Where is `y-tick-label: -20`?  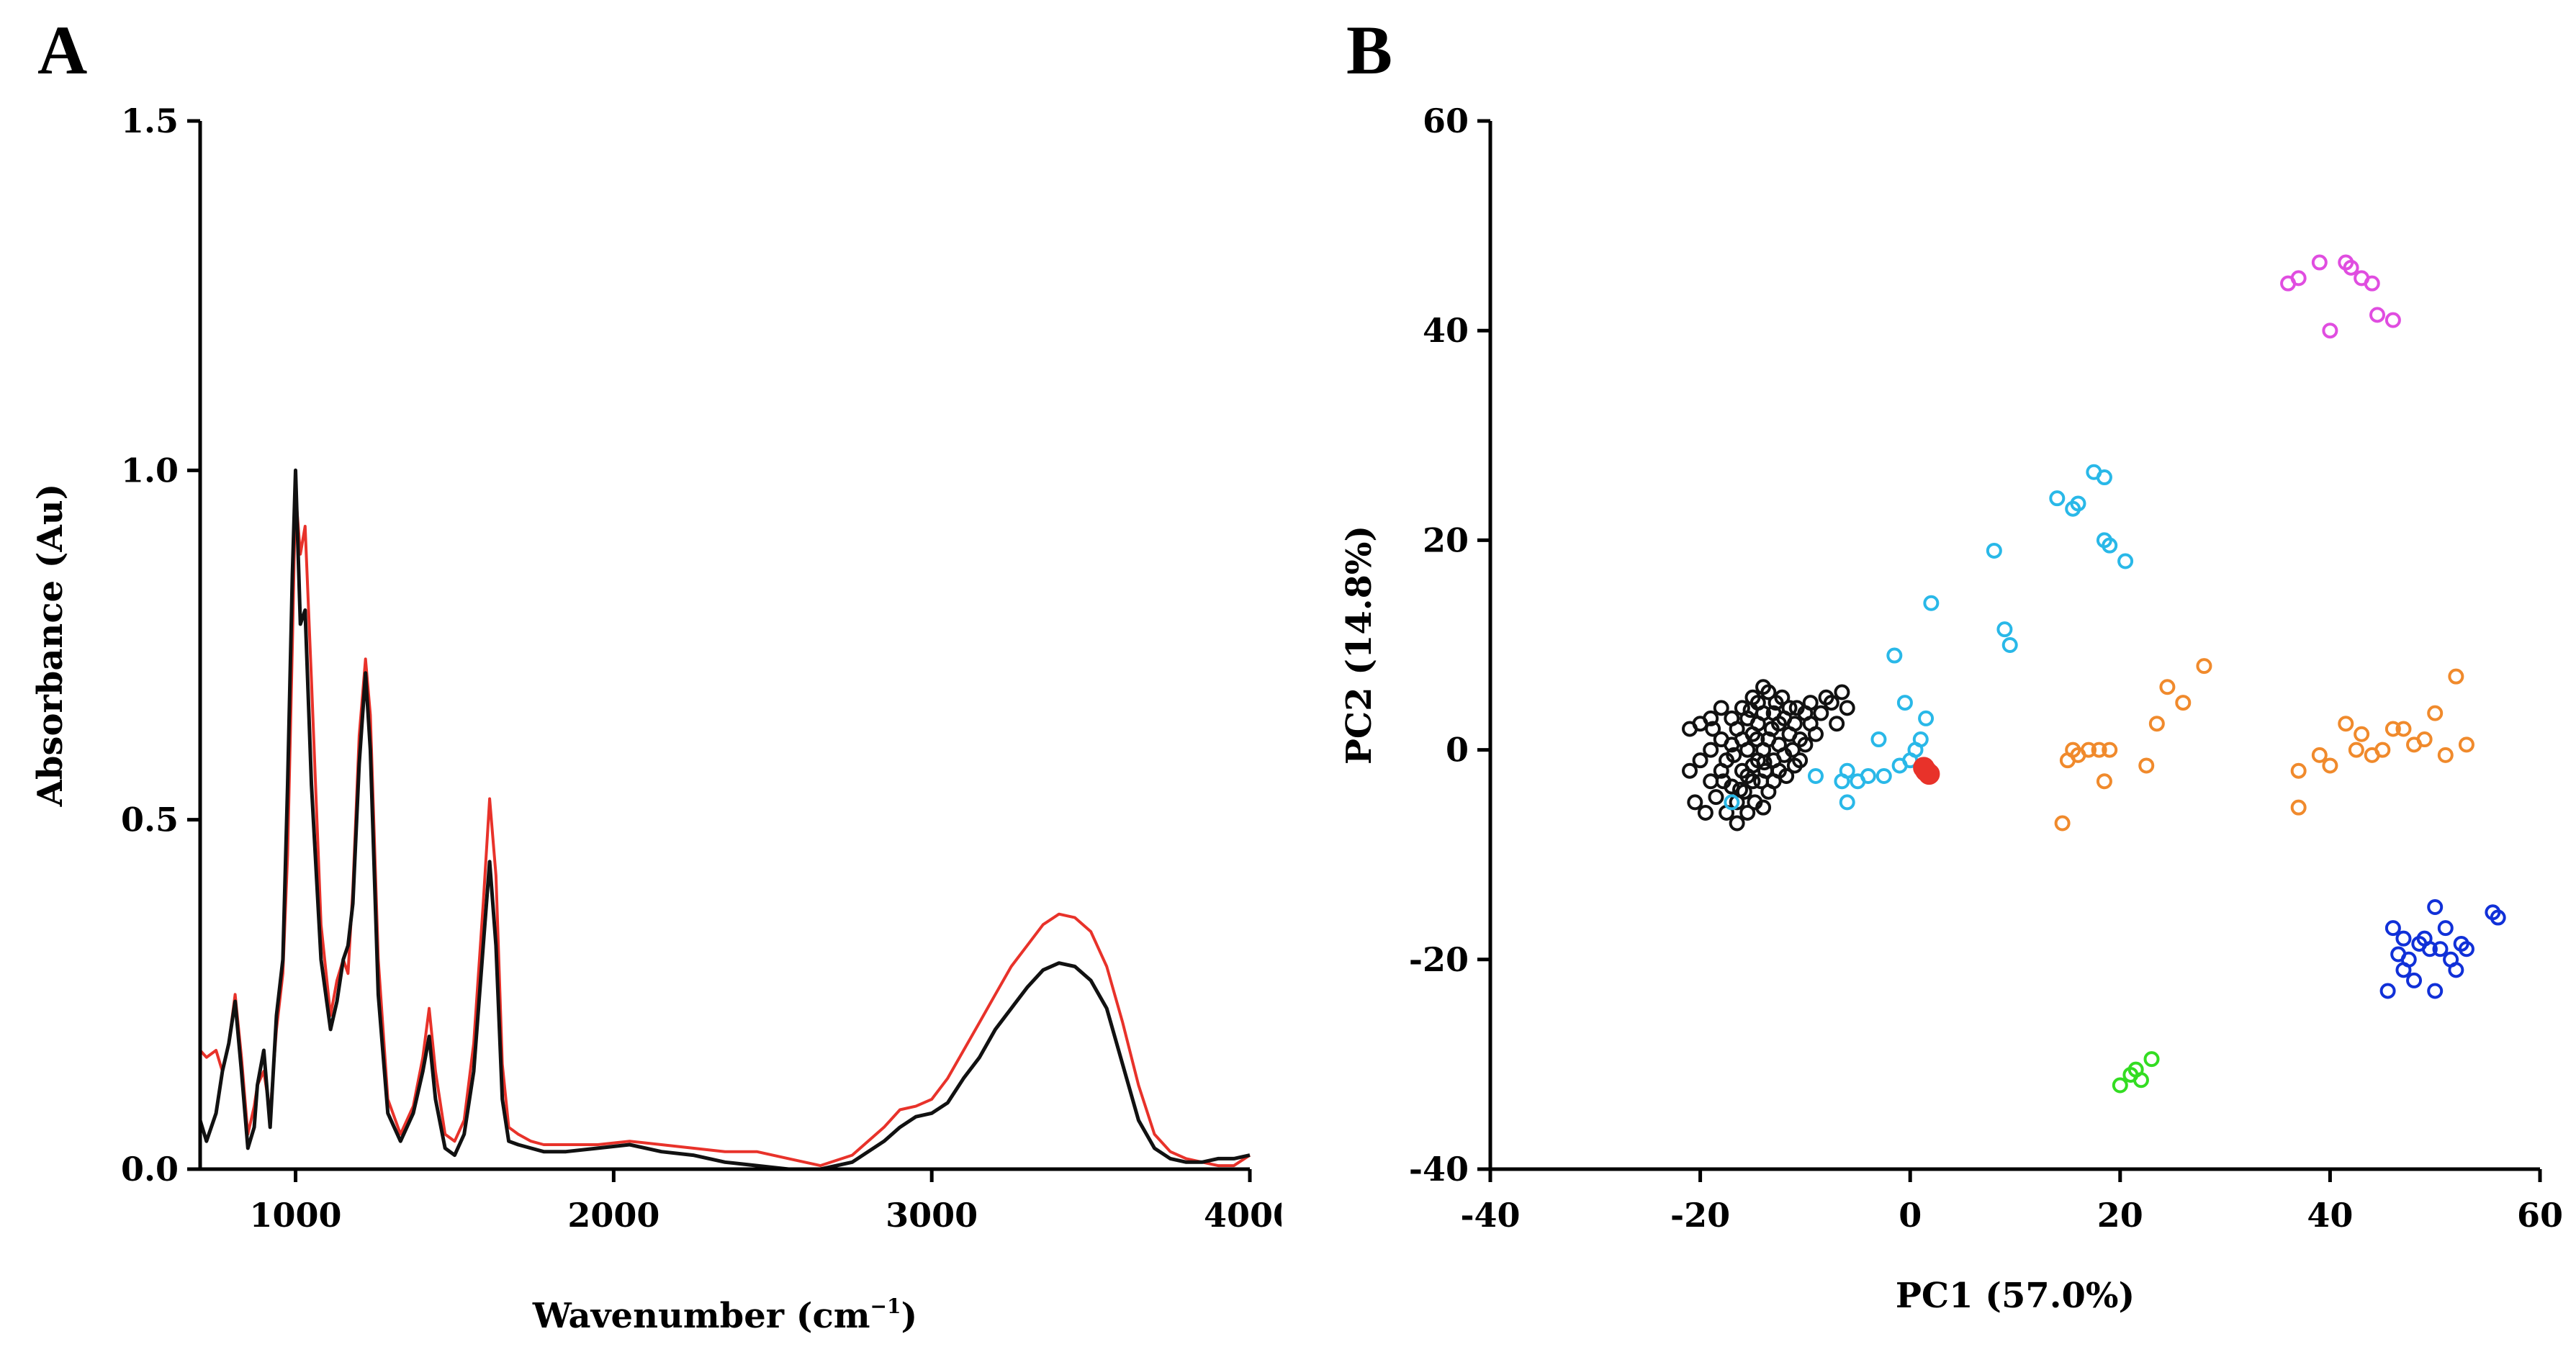 y-tick-label: -20 is located at coordinates (1439, 959).